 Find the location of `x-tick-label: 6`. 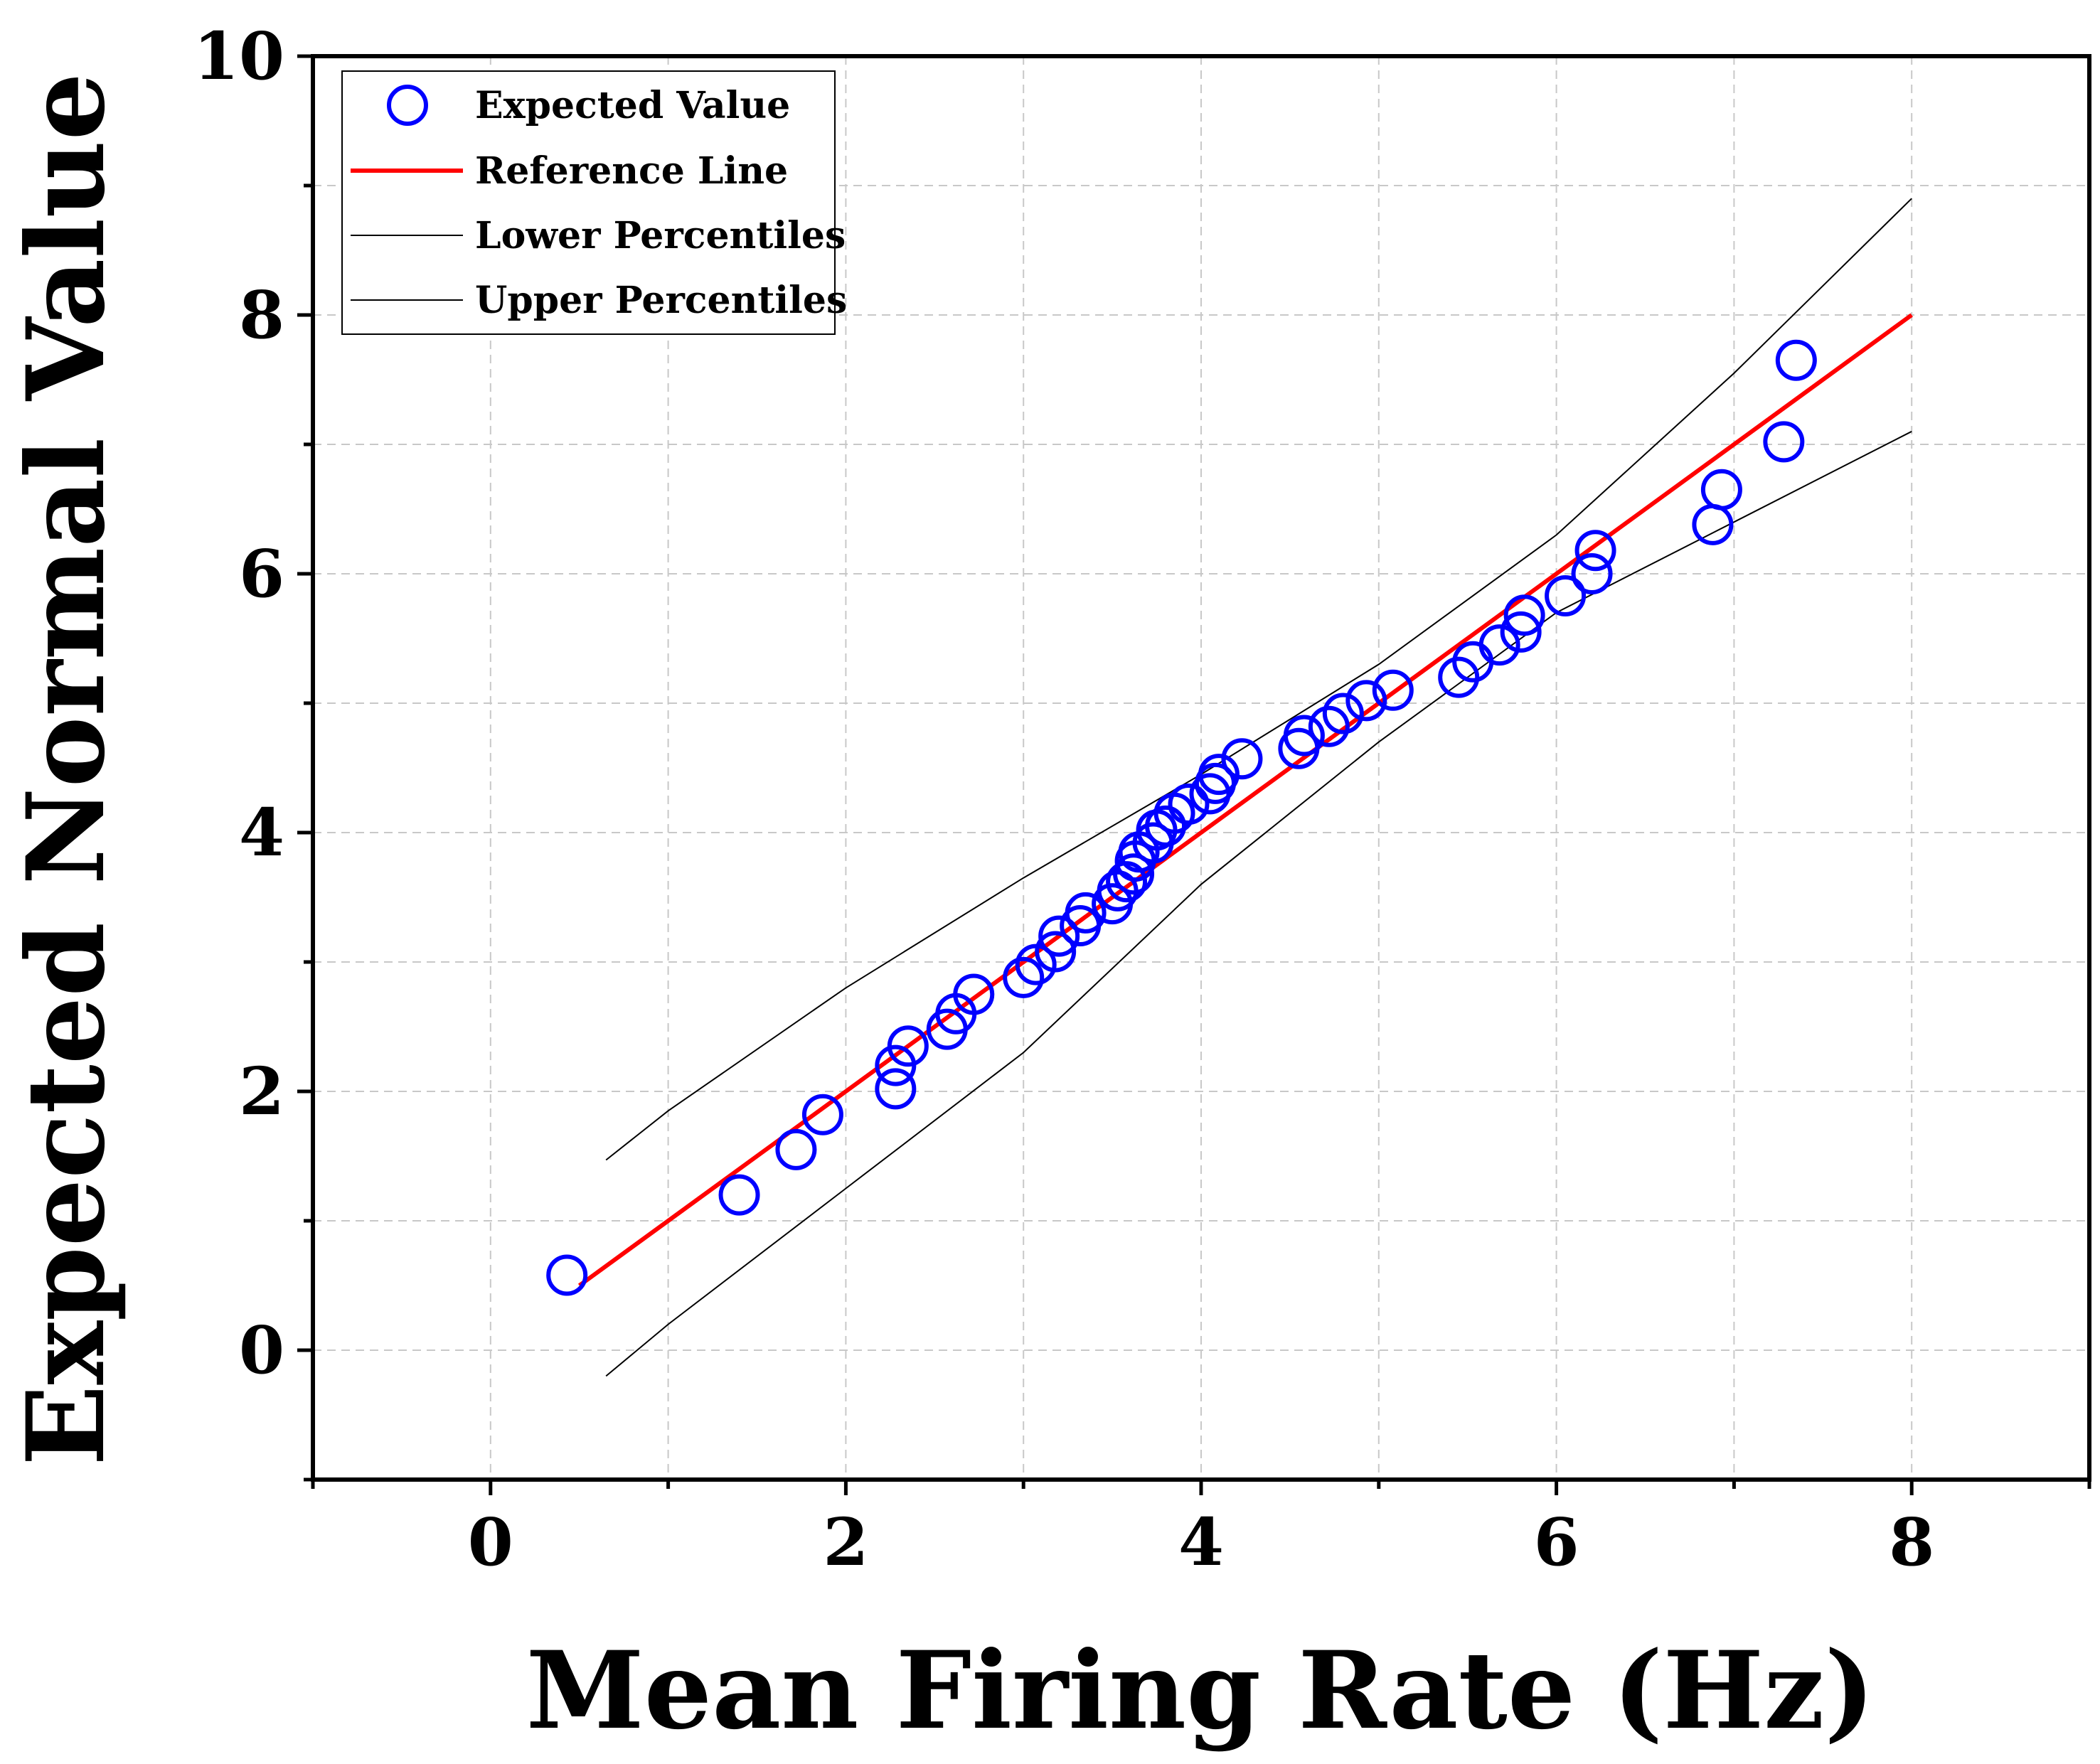

x-tick-label: 6 is located at coordinates (1556, 1542).